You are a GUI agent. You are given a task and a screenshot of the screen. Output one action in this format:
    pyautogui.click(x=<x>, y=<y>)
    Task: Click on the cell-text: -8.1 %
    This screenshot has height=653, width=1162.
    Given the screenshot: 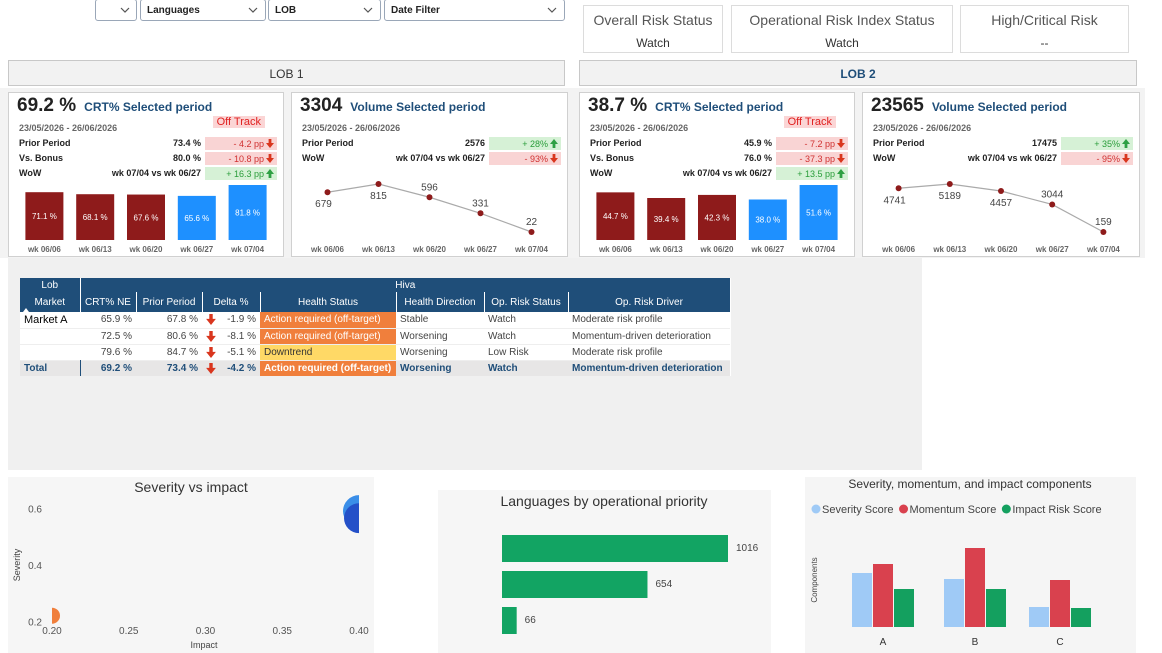 What is the action you would take?
    pyautogui.click(x=241, y=336)
    